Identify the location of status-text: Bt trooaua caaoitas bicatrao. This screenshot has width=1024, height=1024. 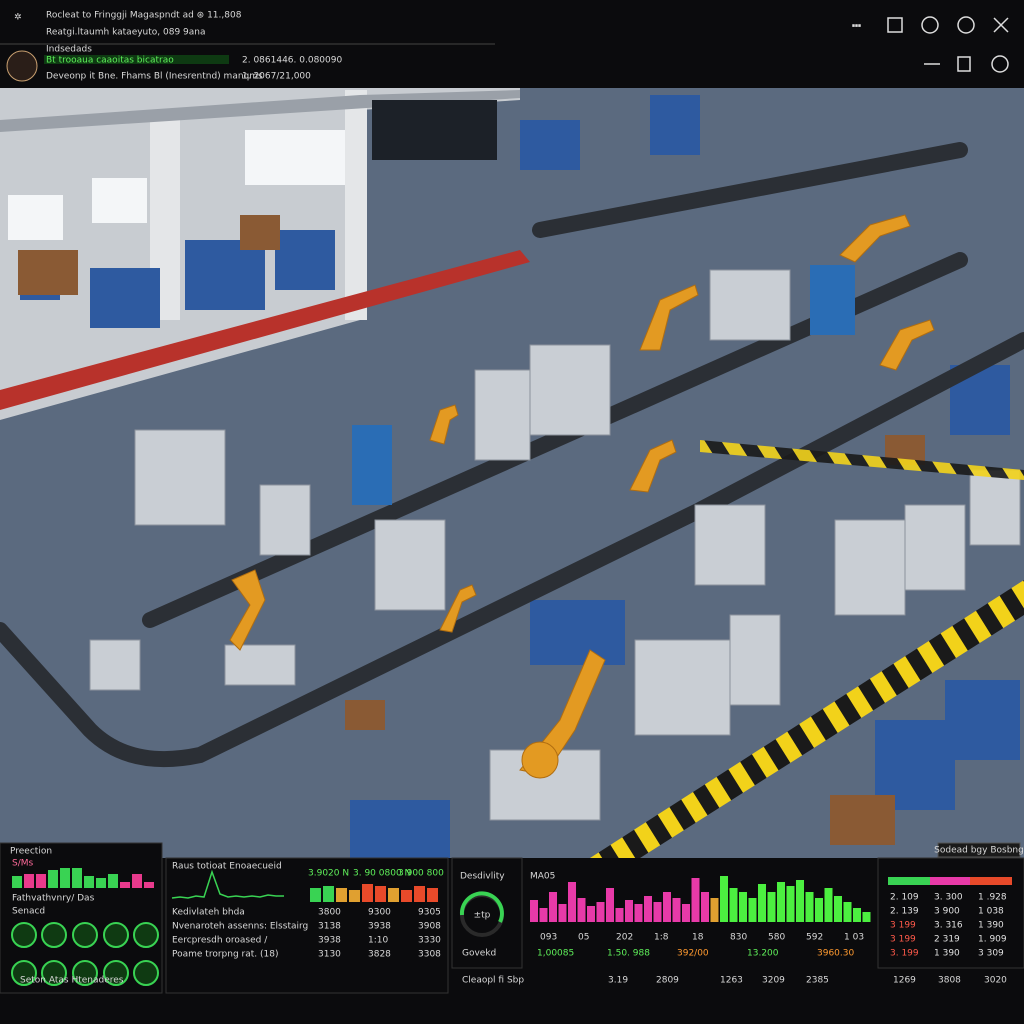
(110, 61).